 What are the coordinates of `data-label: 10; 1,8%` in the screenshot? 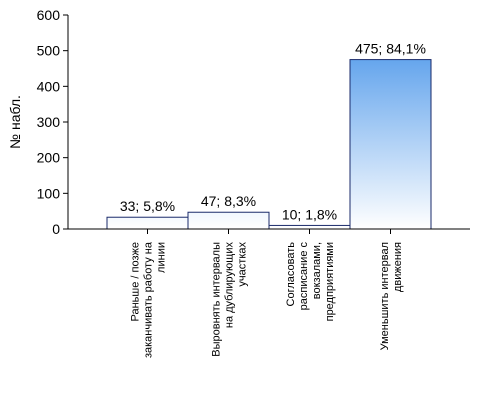 It's located at (309, 214).